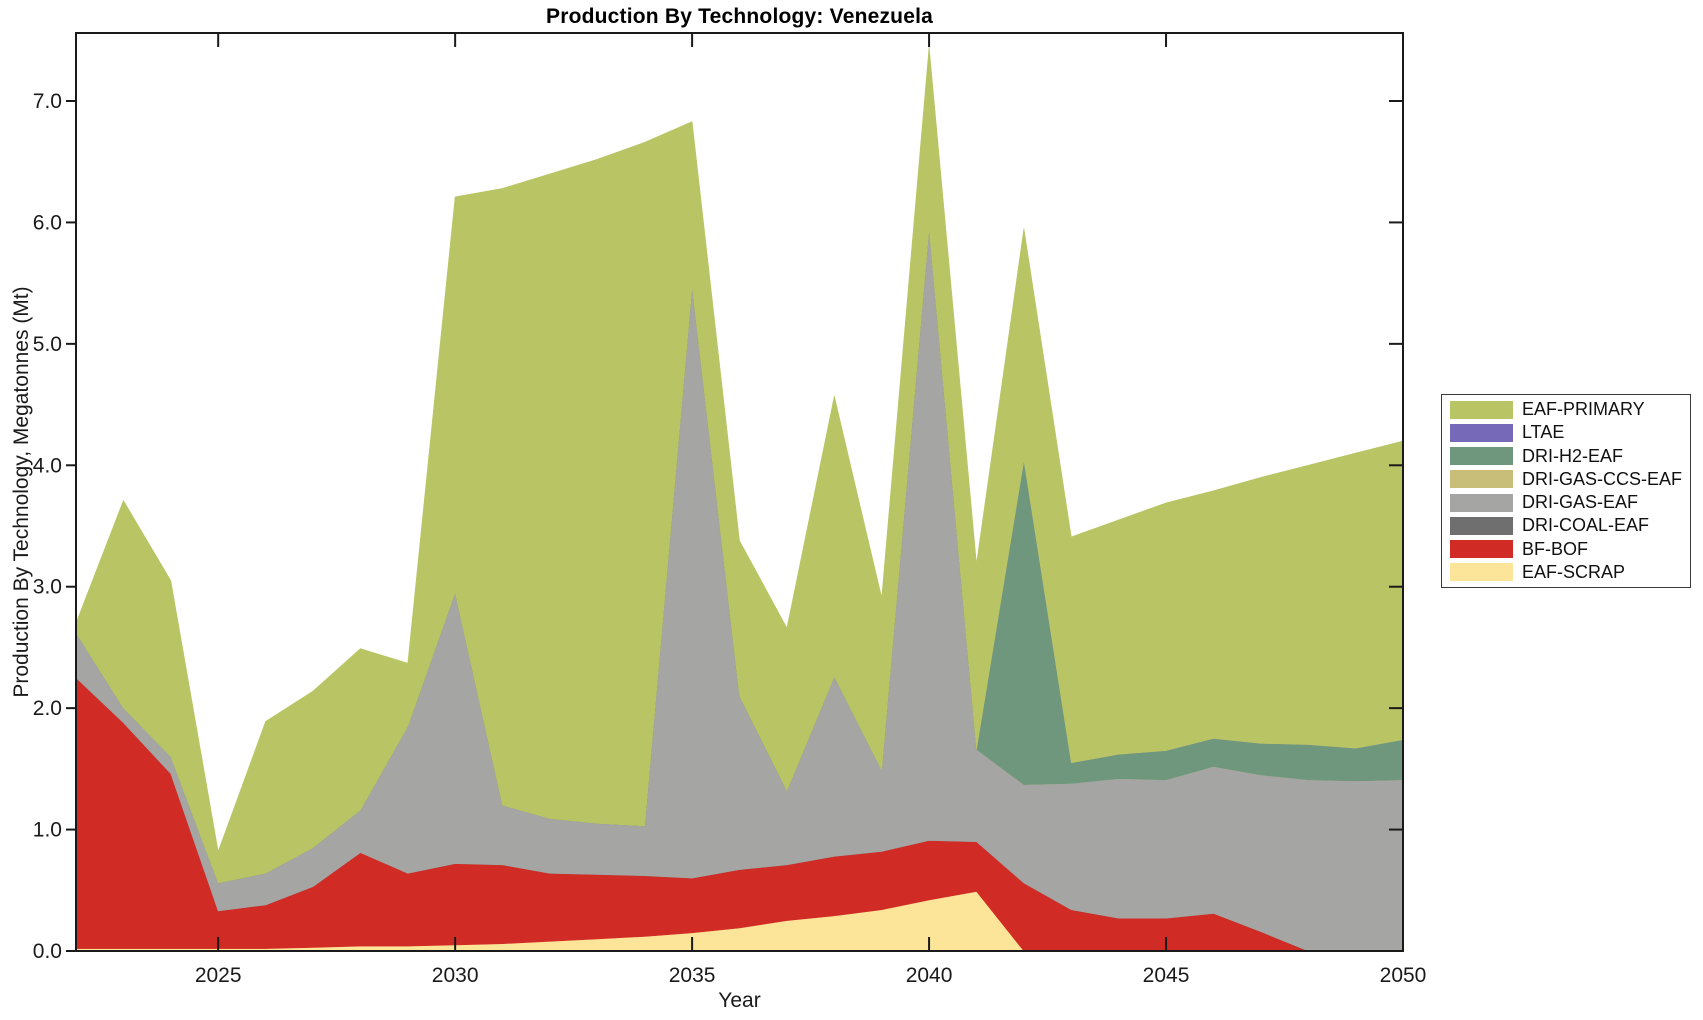 The height and width of the screenshot is (1020, 1703). I want to click on legend-label: DRI-H2-EAF, so click(1573, 455).